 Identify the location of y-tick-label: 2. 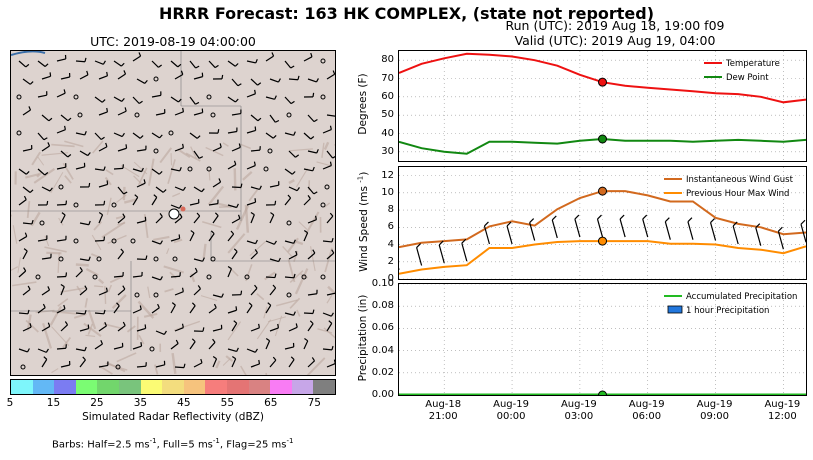
(390, 261).